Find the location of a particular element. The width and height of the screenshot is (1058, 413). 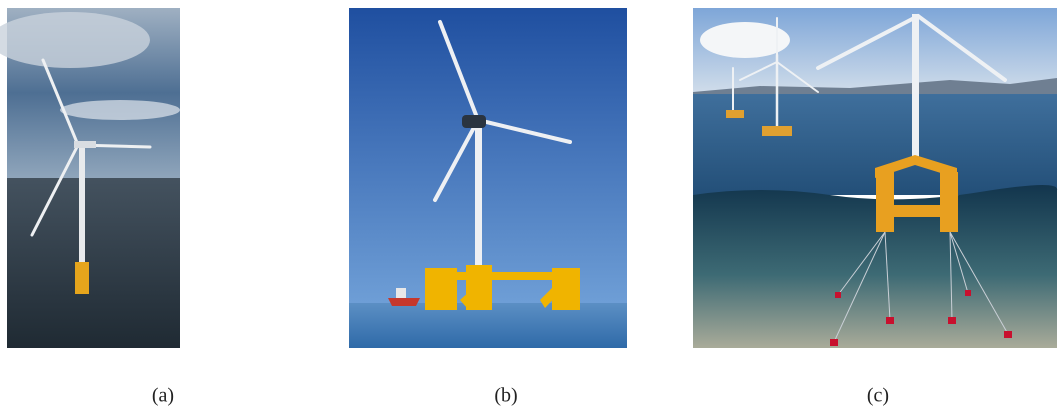

underwater is located at coordinates (875, 266).